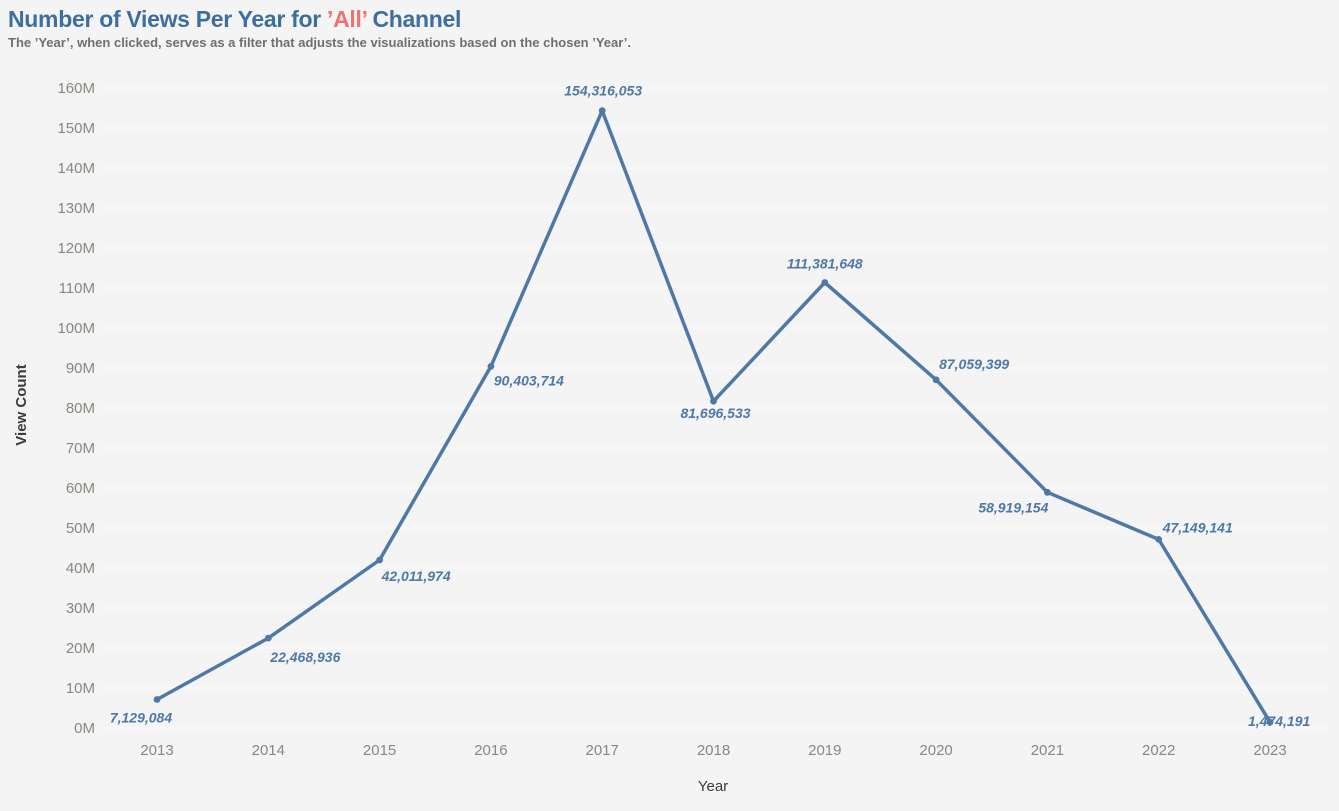  What do you see at coordinates (1158, 750) in the screenshot?
I see `x-axis-tick-label-2022: 2022` at bounding box center [1158, 750].